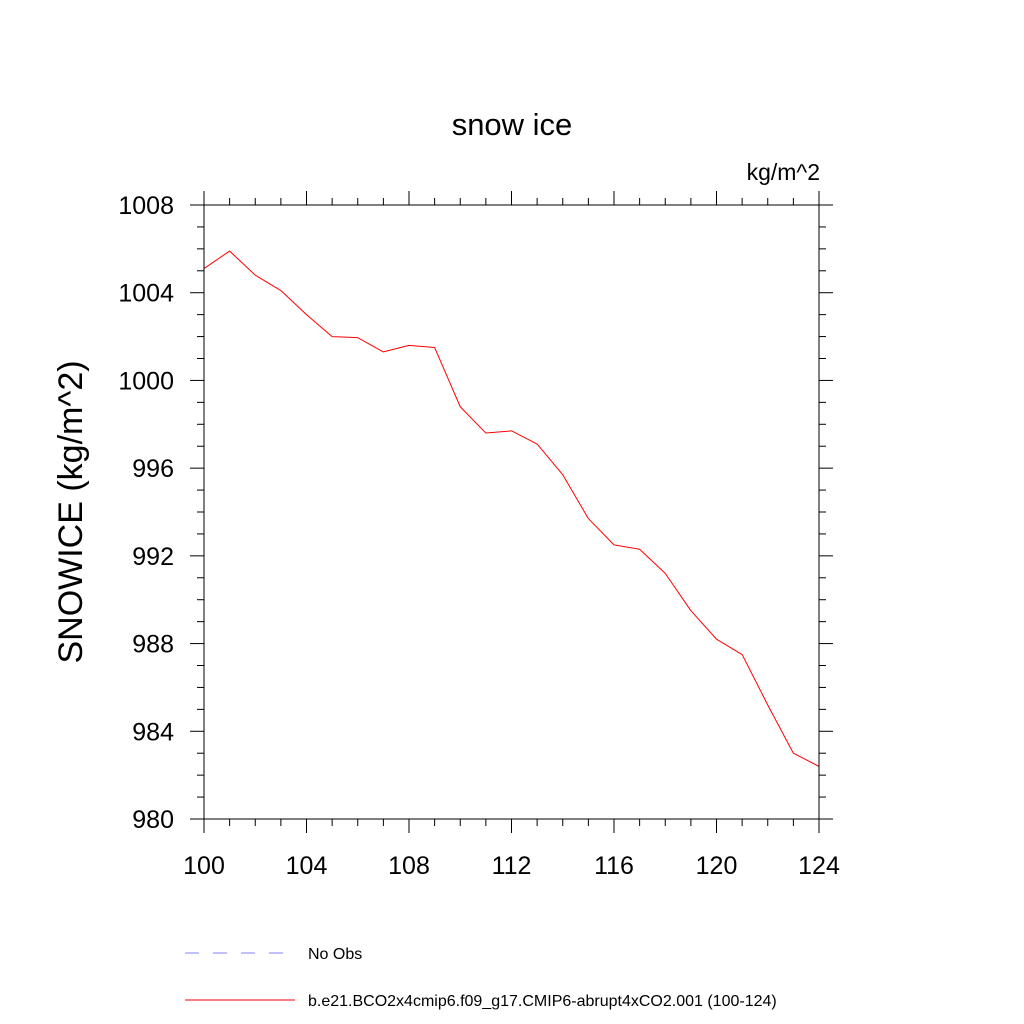 The height and width of the screenshot is (1024, 1024). Describe the element at coordinates (71, 511) in the screenshot. I see `y-axis-label: SNOWICE (kg/m^2)` at that location.